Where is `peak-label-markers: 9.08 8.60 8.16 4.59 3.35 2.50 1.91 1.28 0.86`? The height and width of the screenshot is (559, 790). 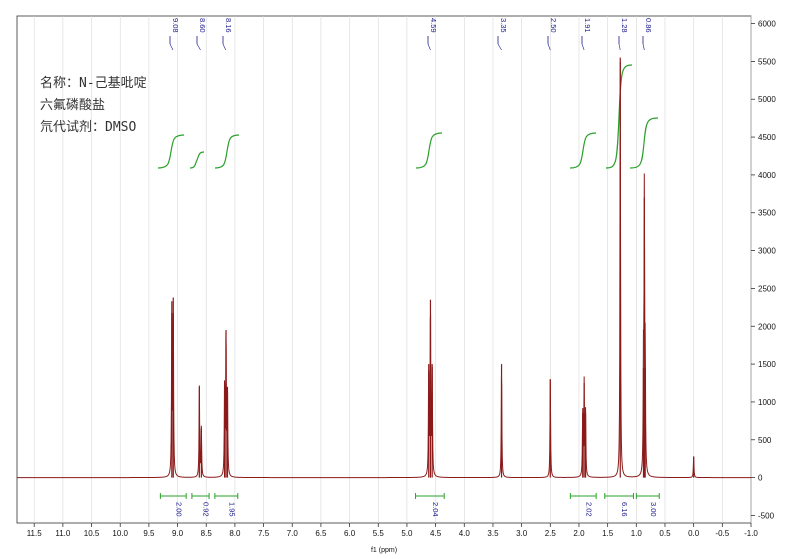 peak-label-markers: 9.08 8.60 8.16 4.59 3.35 2.50 1.91 1.28 0.86 is located at coordinates (411, 34).